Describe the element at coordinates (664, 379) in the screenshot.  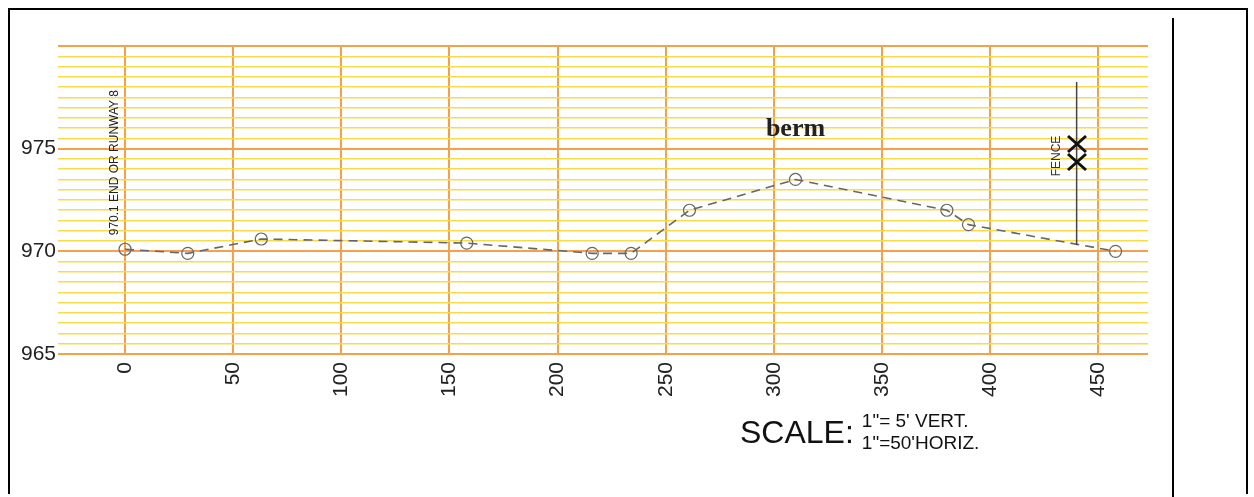
I see `x-tick-label: 250` at that location.